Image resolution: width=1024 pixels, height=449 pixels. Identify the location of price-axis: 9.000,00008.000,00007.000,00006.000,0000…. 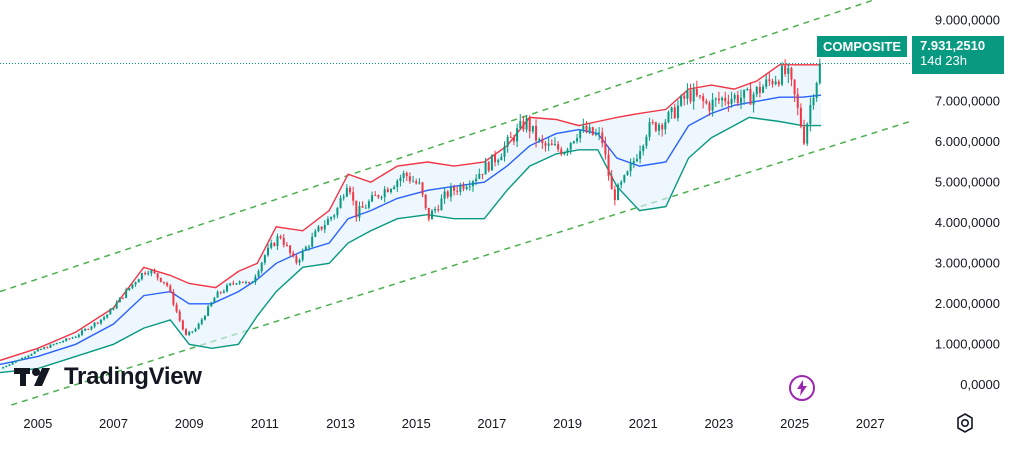
(967, 202).